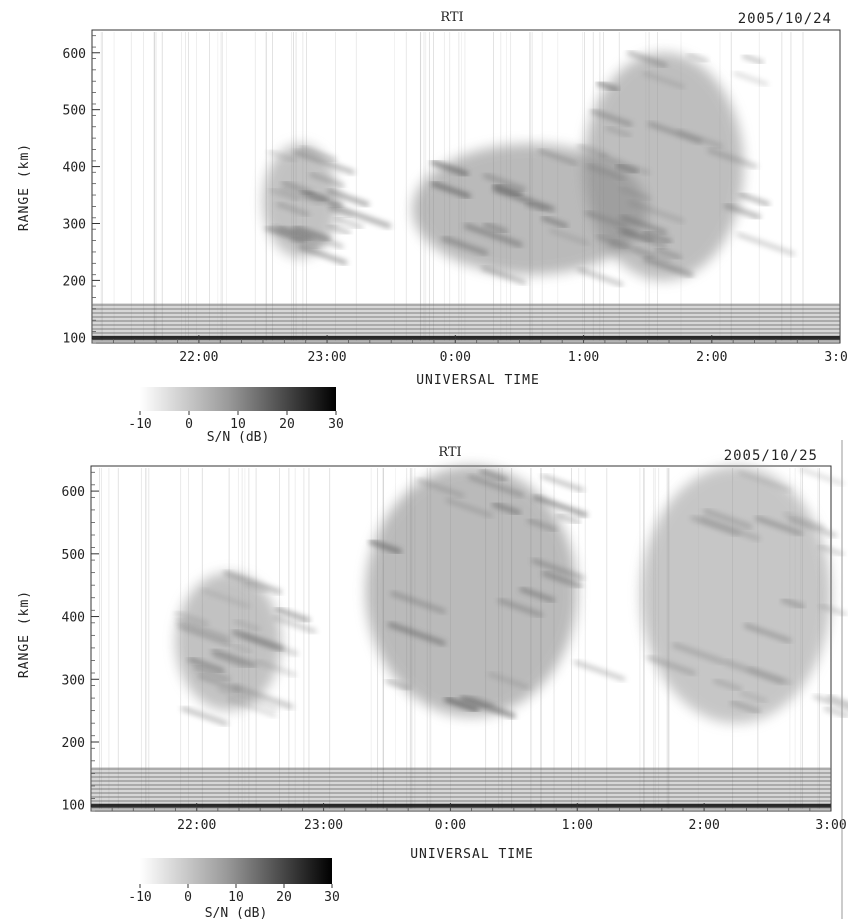 The height and width of the screenshot is (919, 848). What do you see at coordinates (466, 322) in the screenshot?
I see `echo-region-e-layer` at bounding box center [466, 322].